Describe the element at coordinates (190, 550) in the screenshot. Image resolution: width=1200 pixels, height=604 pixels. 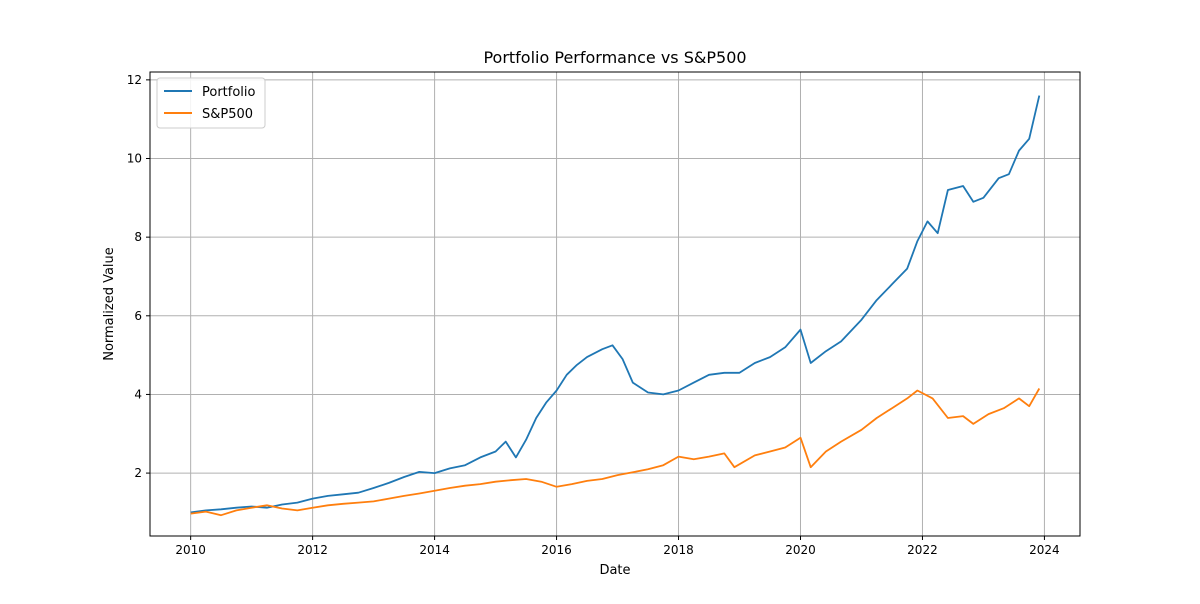
I see `x-tick-label: 2010` at that location.